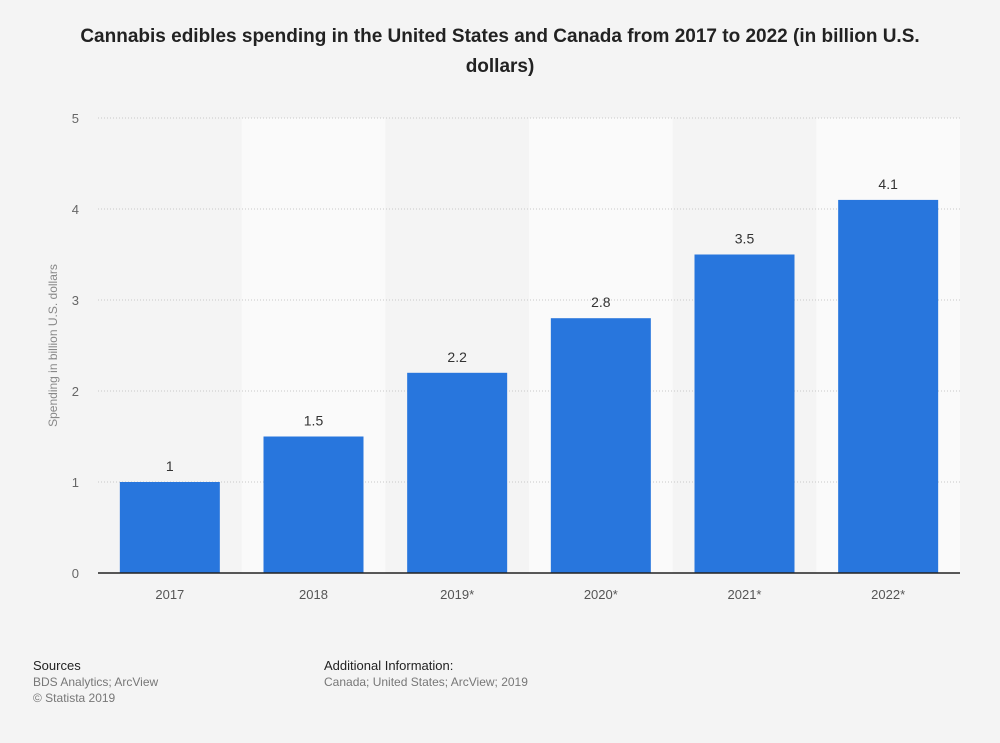  What do you see at coordinates (313, 594) in the screenshot?
I see `x-tick-label: 2018` at bounding box center [313, 594].